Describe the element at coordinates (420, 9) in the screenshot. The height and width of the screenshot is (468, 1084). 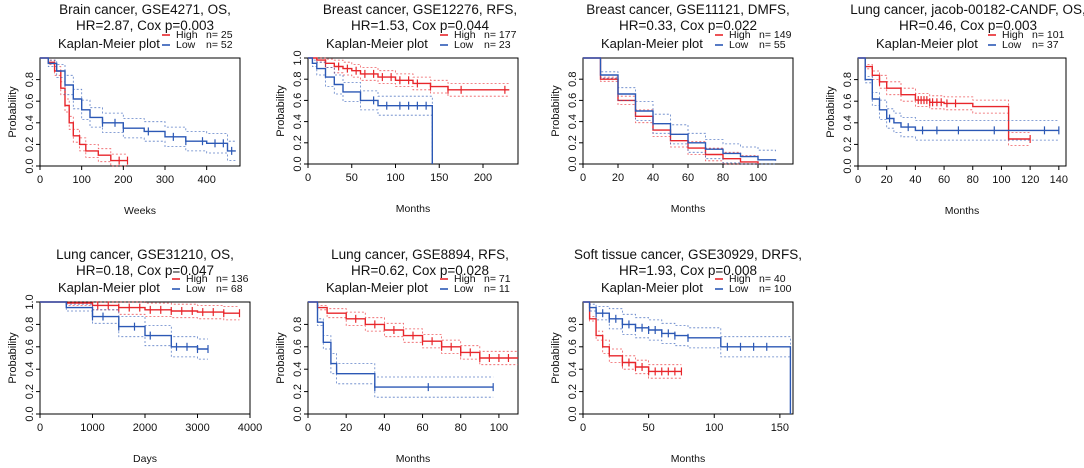
I see `panel-title-line1: Breast cancer, GSE12276, RFS,` at that location.